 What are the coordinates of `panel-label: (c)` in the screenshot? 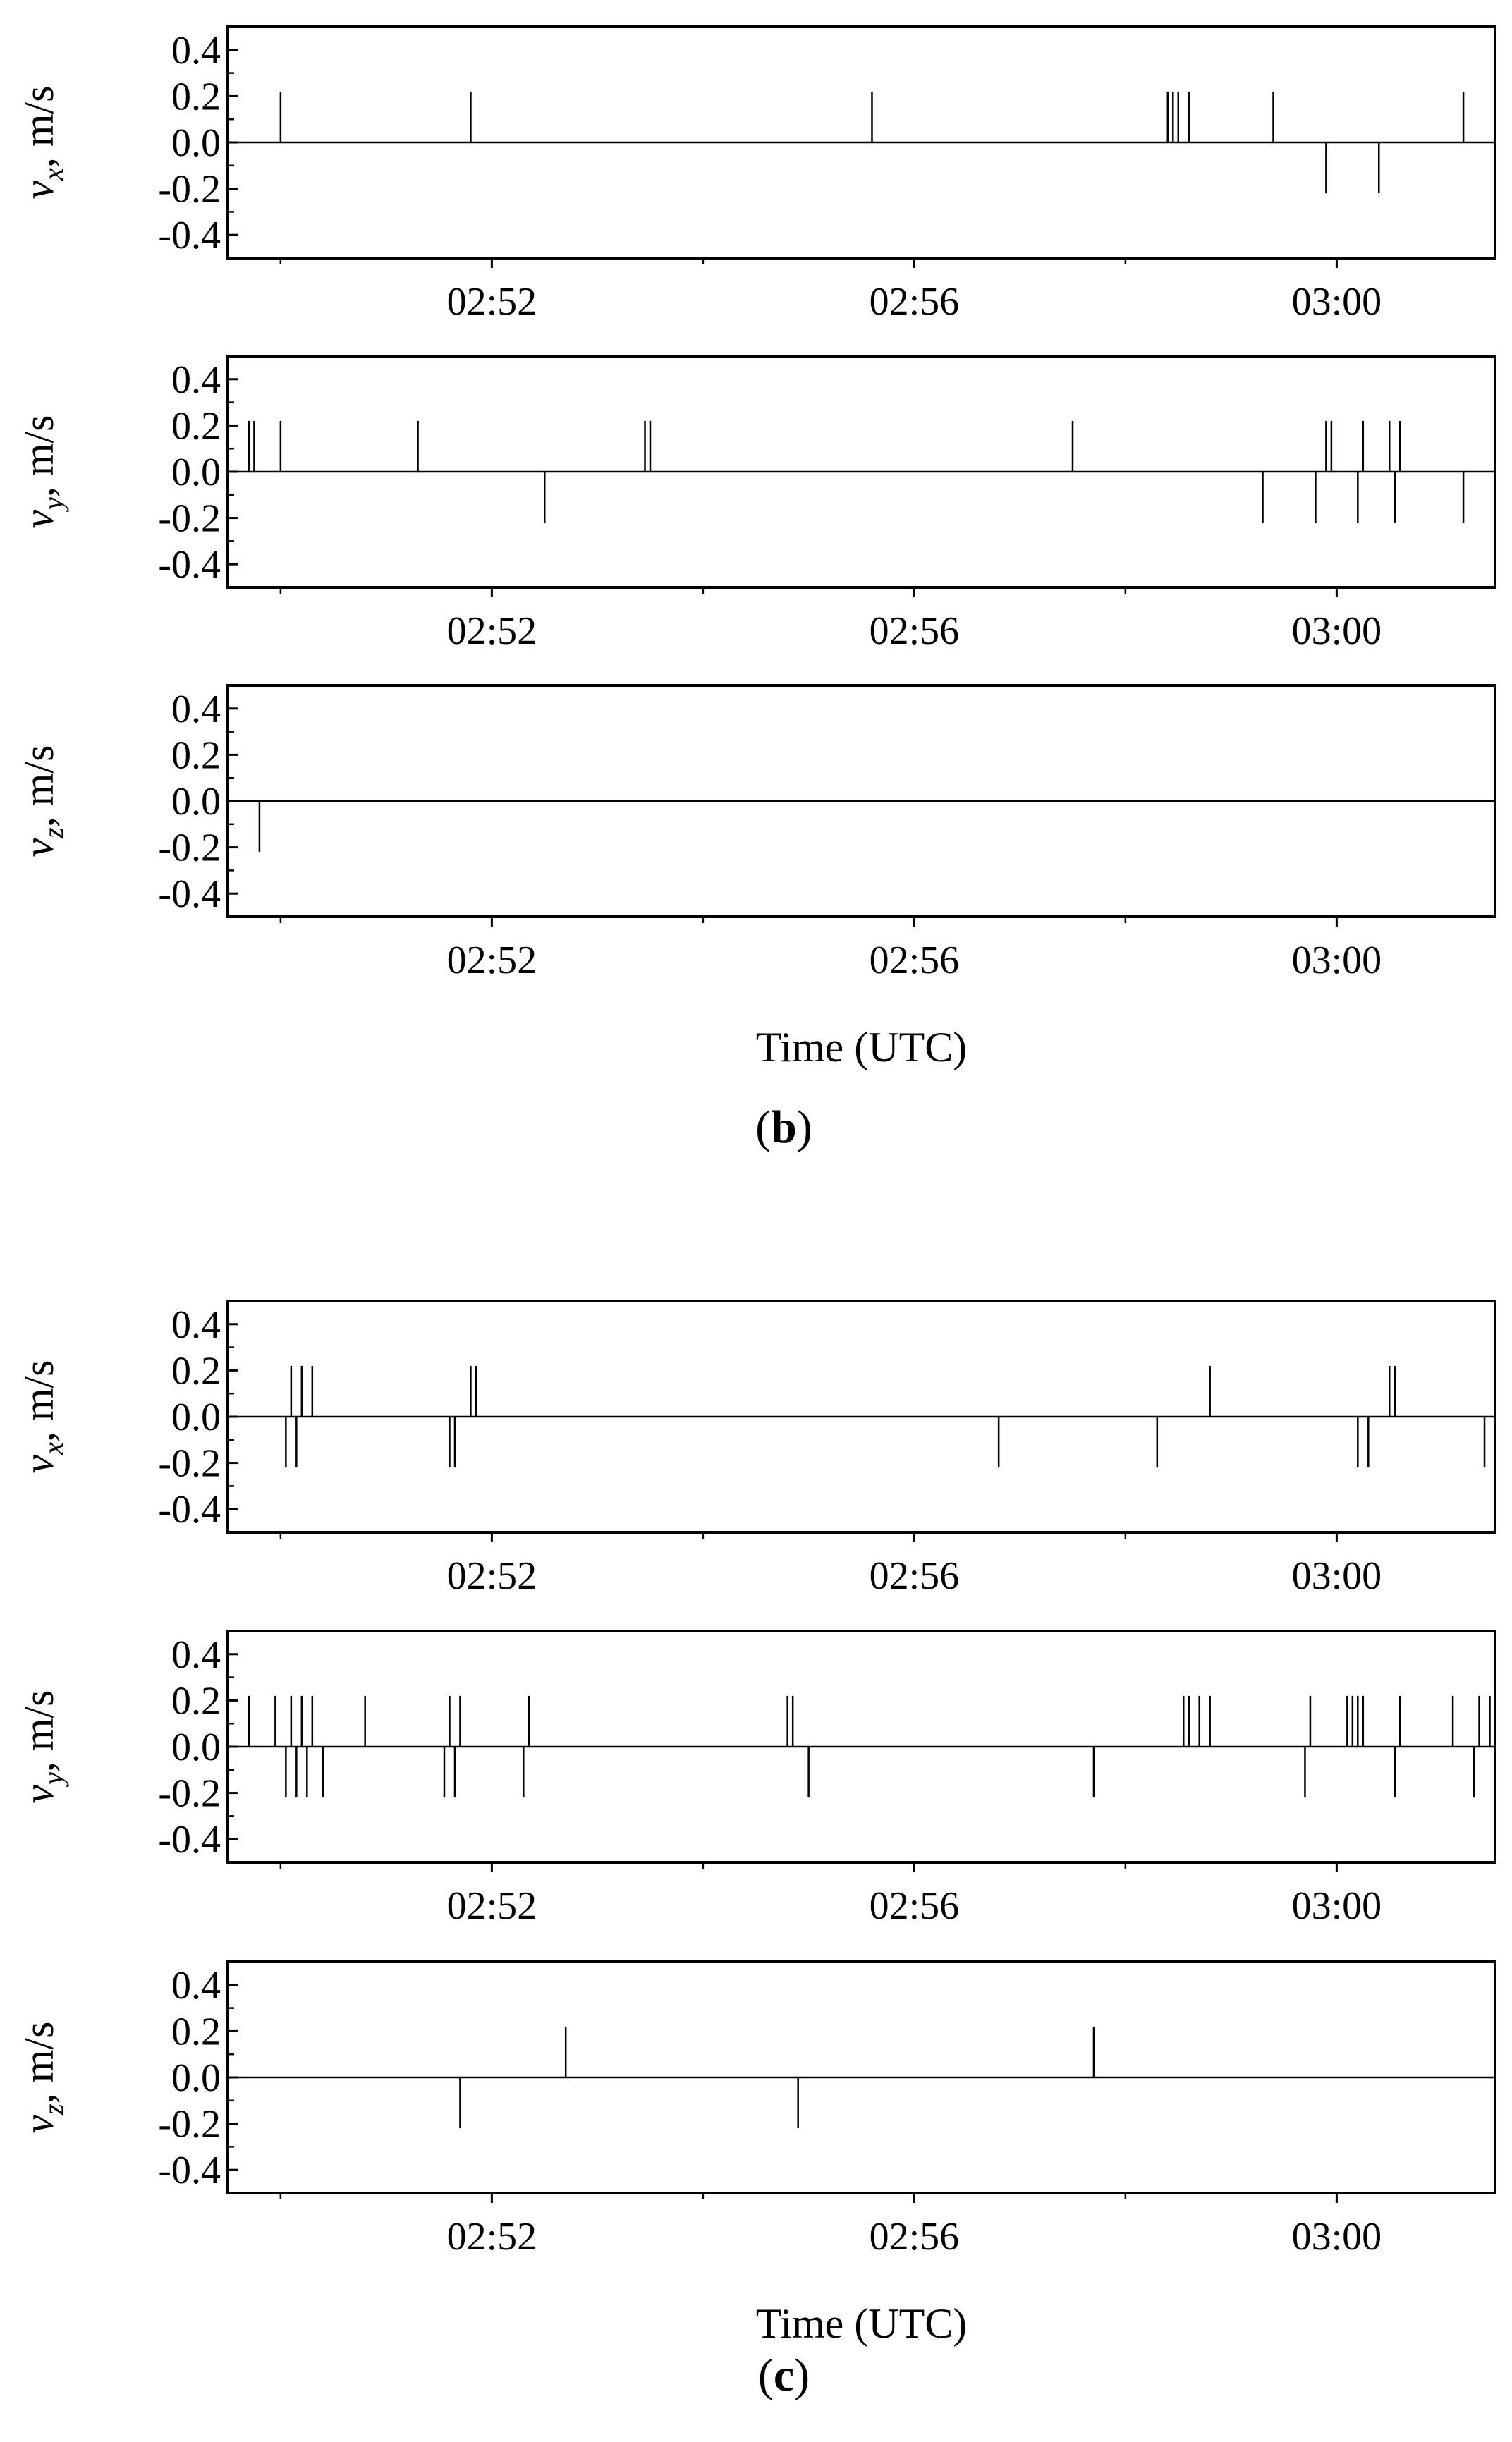 It's located at (784, 2375).